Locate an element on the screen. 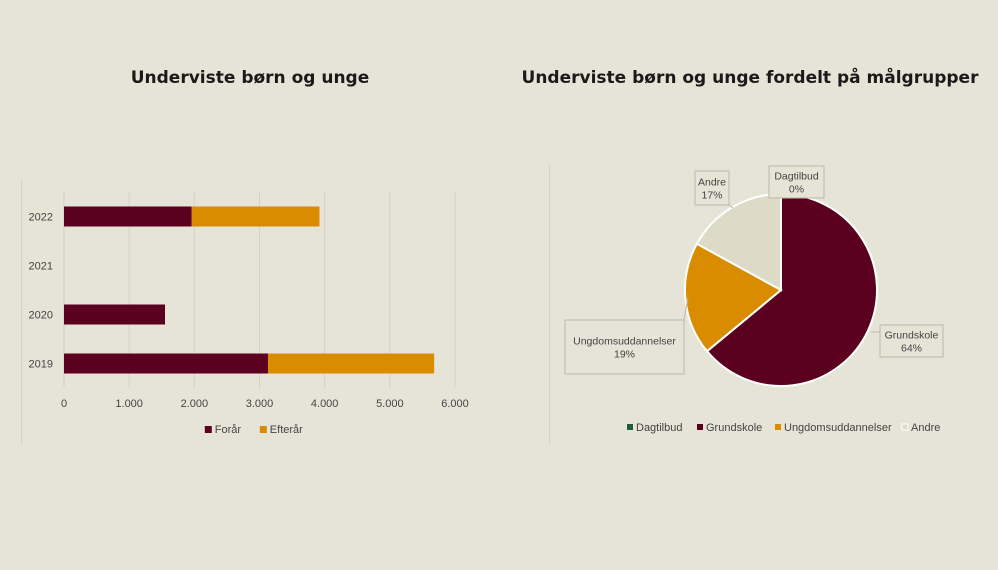 The height and width of the screenshot is (570, 998). y-tick-label: 2021 is located at coordinates (41, 267).